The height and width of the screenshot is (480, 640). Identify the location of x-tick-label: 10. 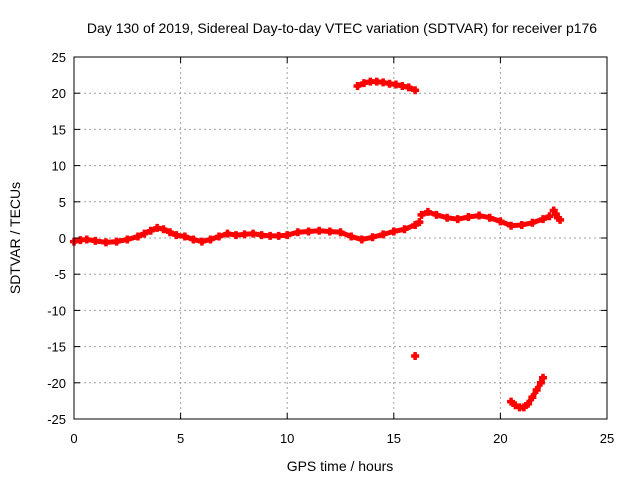
(287, 438).